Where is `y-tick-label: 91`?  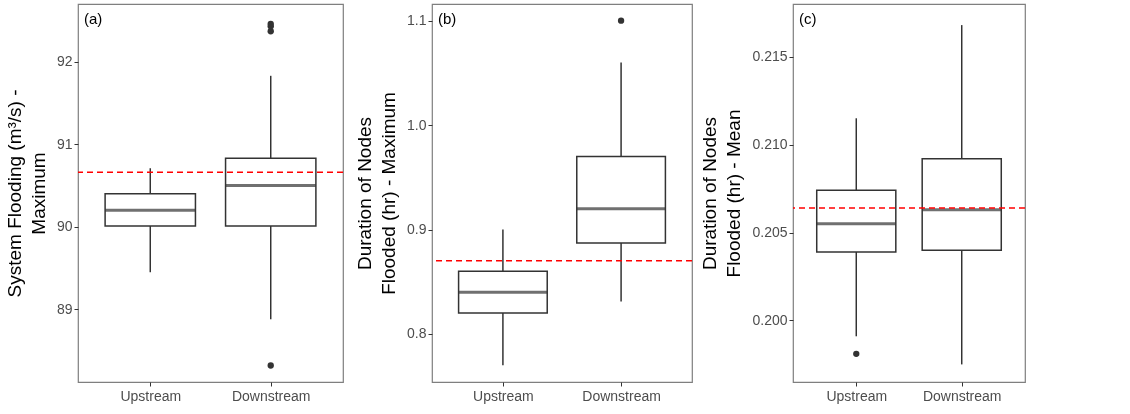
y-tick-label: 91 is located at coordinates (64, 143).